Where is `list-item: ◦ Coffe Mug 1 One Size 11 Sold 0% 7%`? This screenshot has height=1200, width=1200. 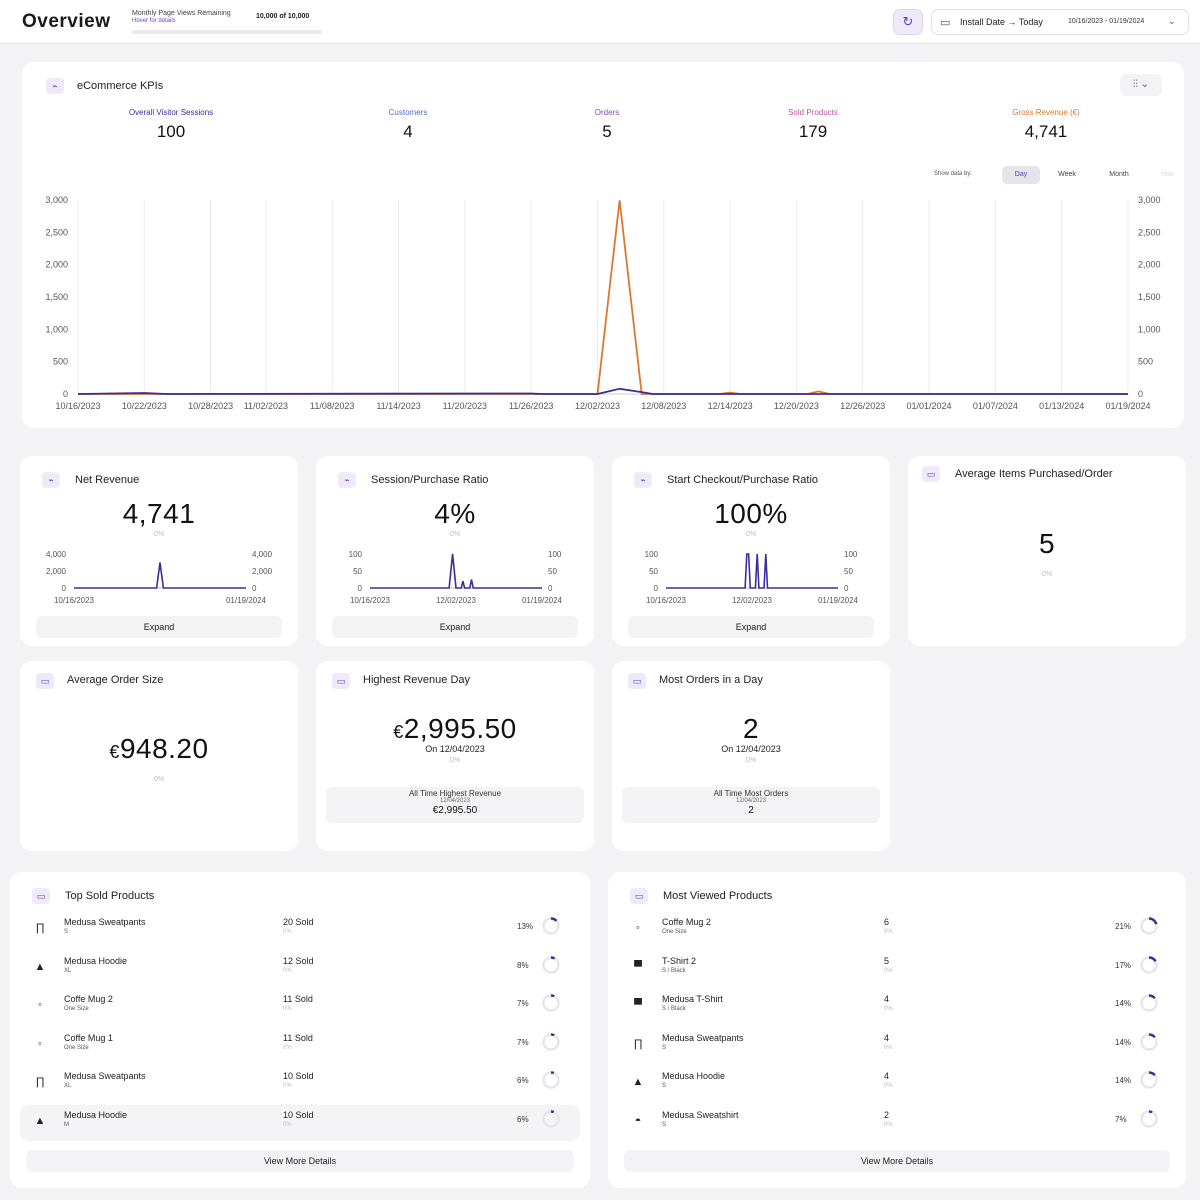
list-item: ◦ Coffe Mug 1 One Size 11 Sold 0% 7% is located at coordinates (300, 1046).